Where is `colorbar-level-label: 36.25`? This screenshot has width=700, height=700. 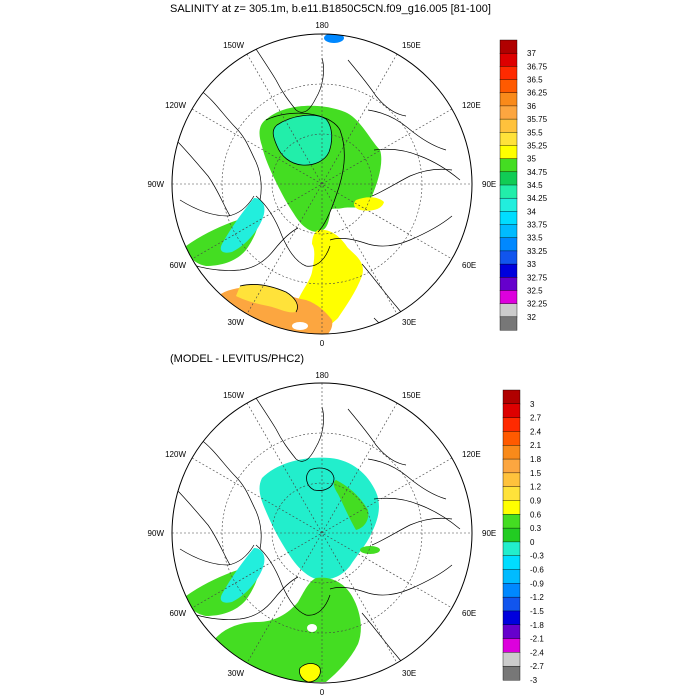 colorbar-level-label: 36.25 is located at coordinates (537, 93).